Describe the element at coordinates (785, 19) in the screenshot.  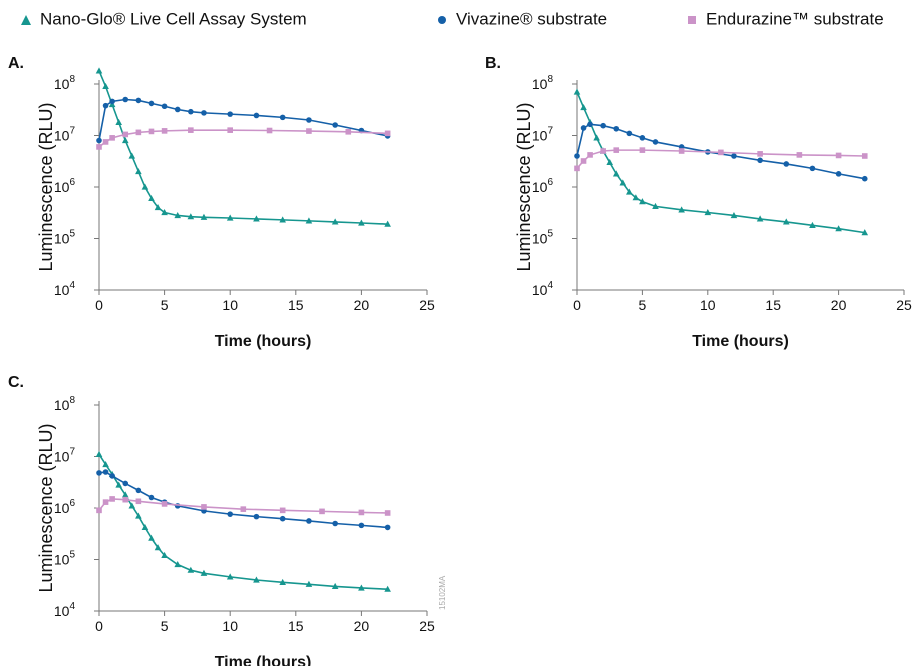
I see `legend-item-endurazine: Endurazine™ substrate` at that location.